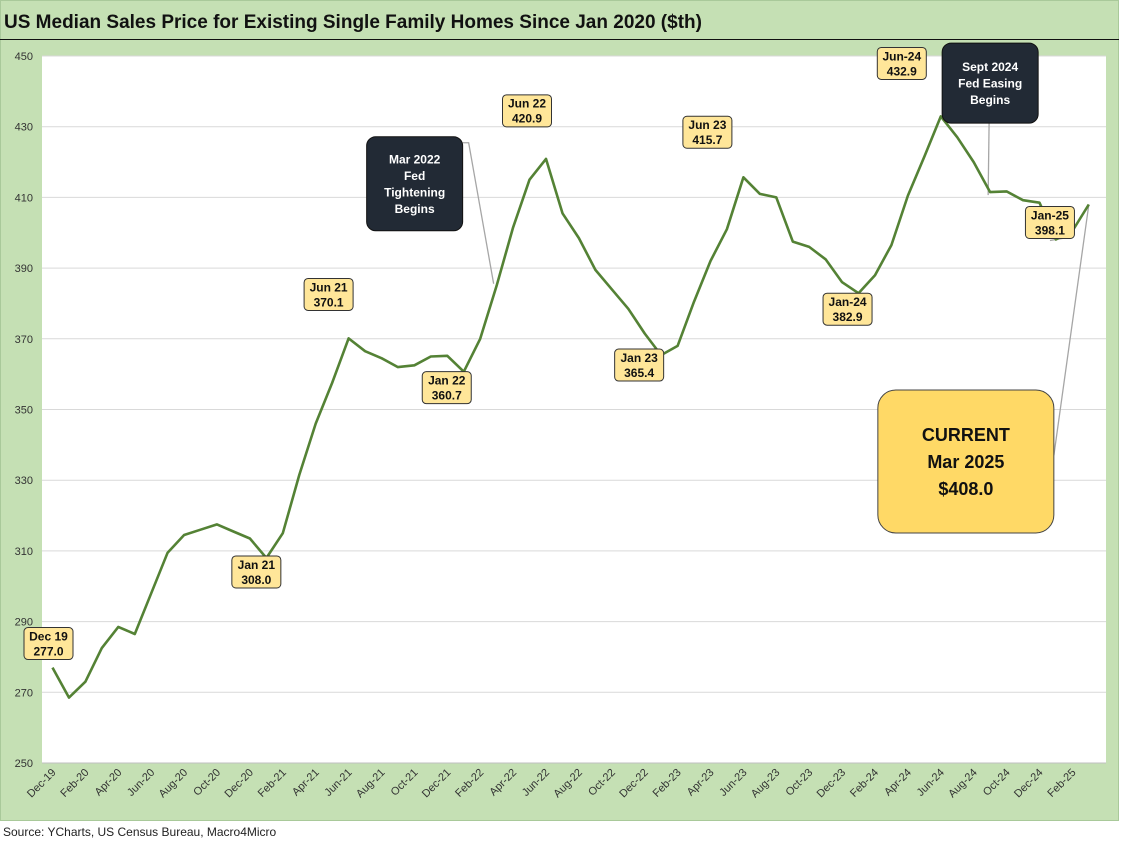 This screenshot has height=846, width=1121. Describe the element at coordinates (963, 784) in the screenshot. I see `x-tick-label: Aug-24` at that location.